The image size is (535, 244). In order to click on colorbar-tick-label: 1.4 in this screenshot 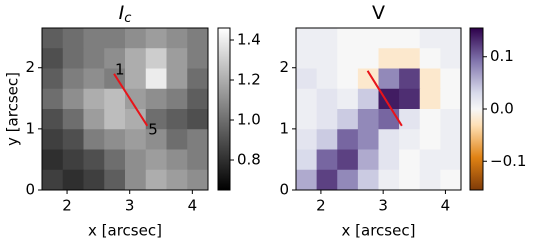, I will do `click(249, 40)`.